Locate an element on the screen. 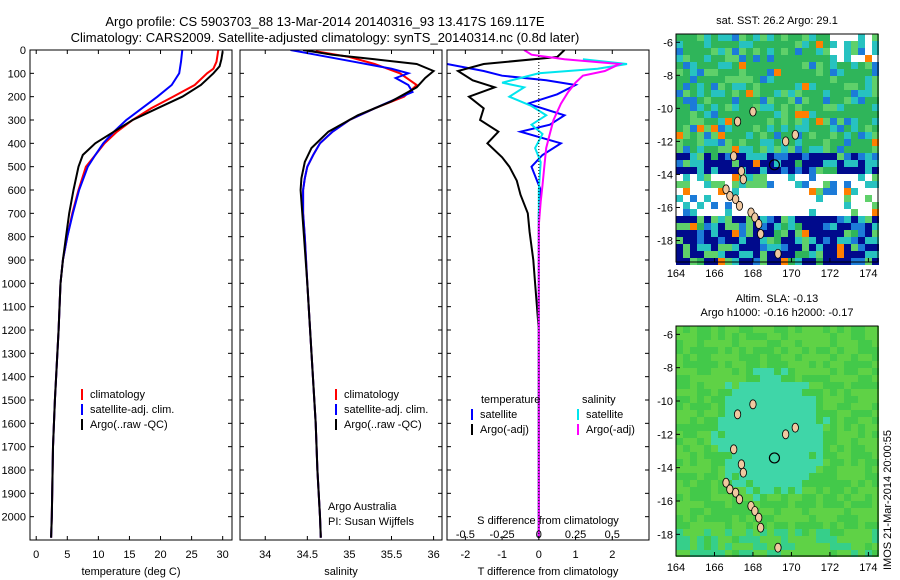 Image resolution: width=900 pixels, height=580 pixels. map-field is located at coordinates (777, 441).